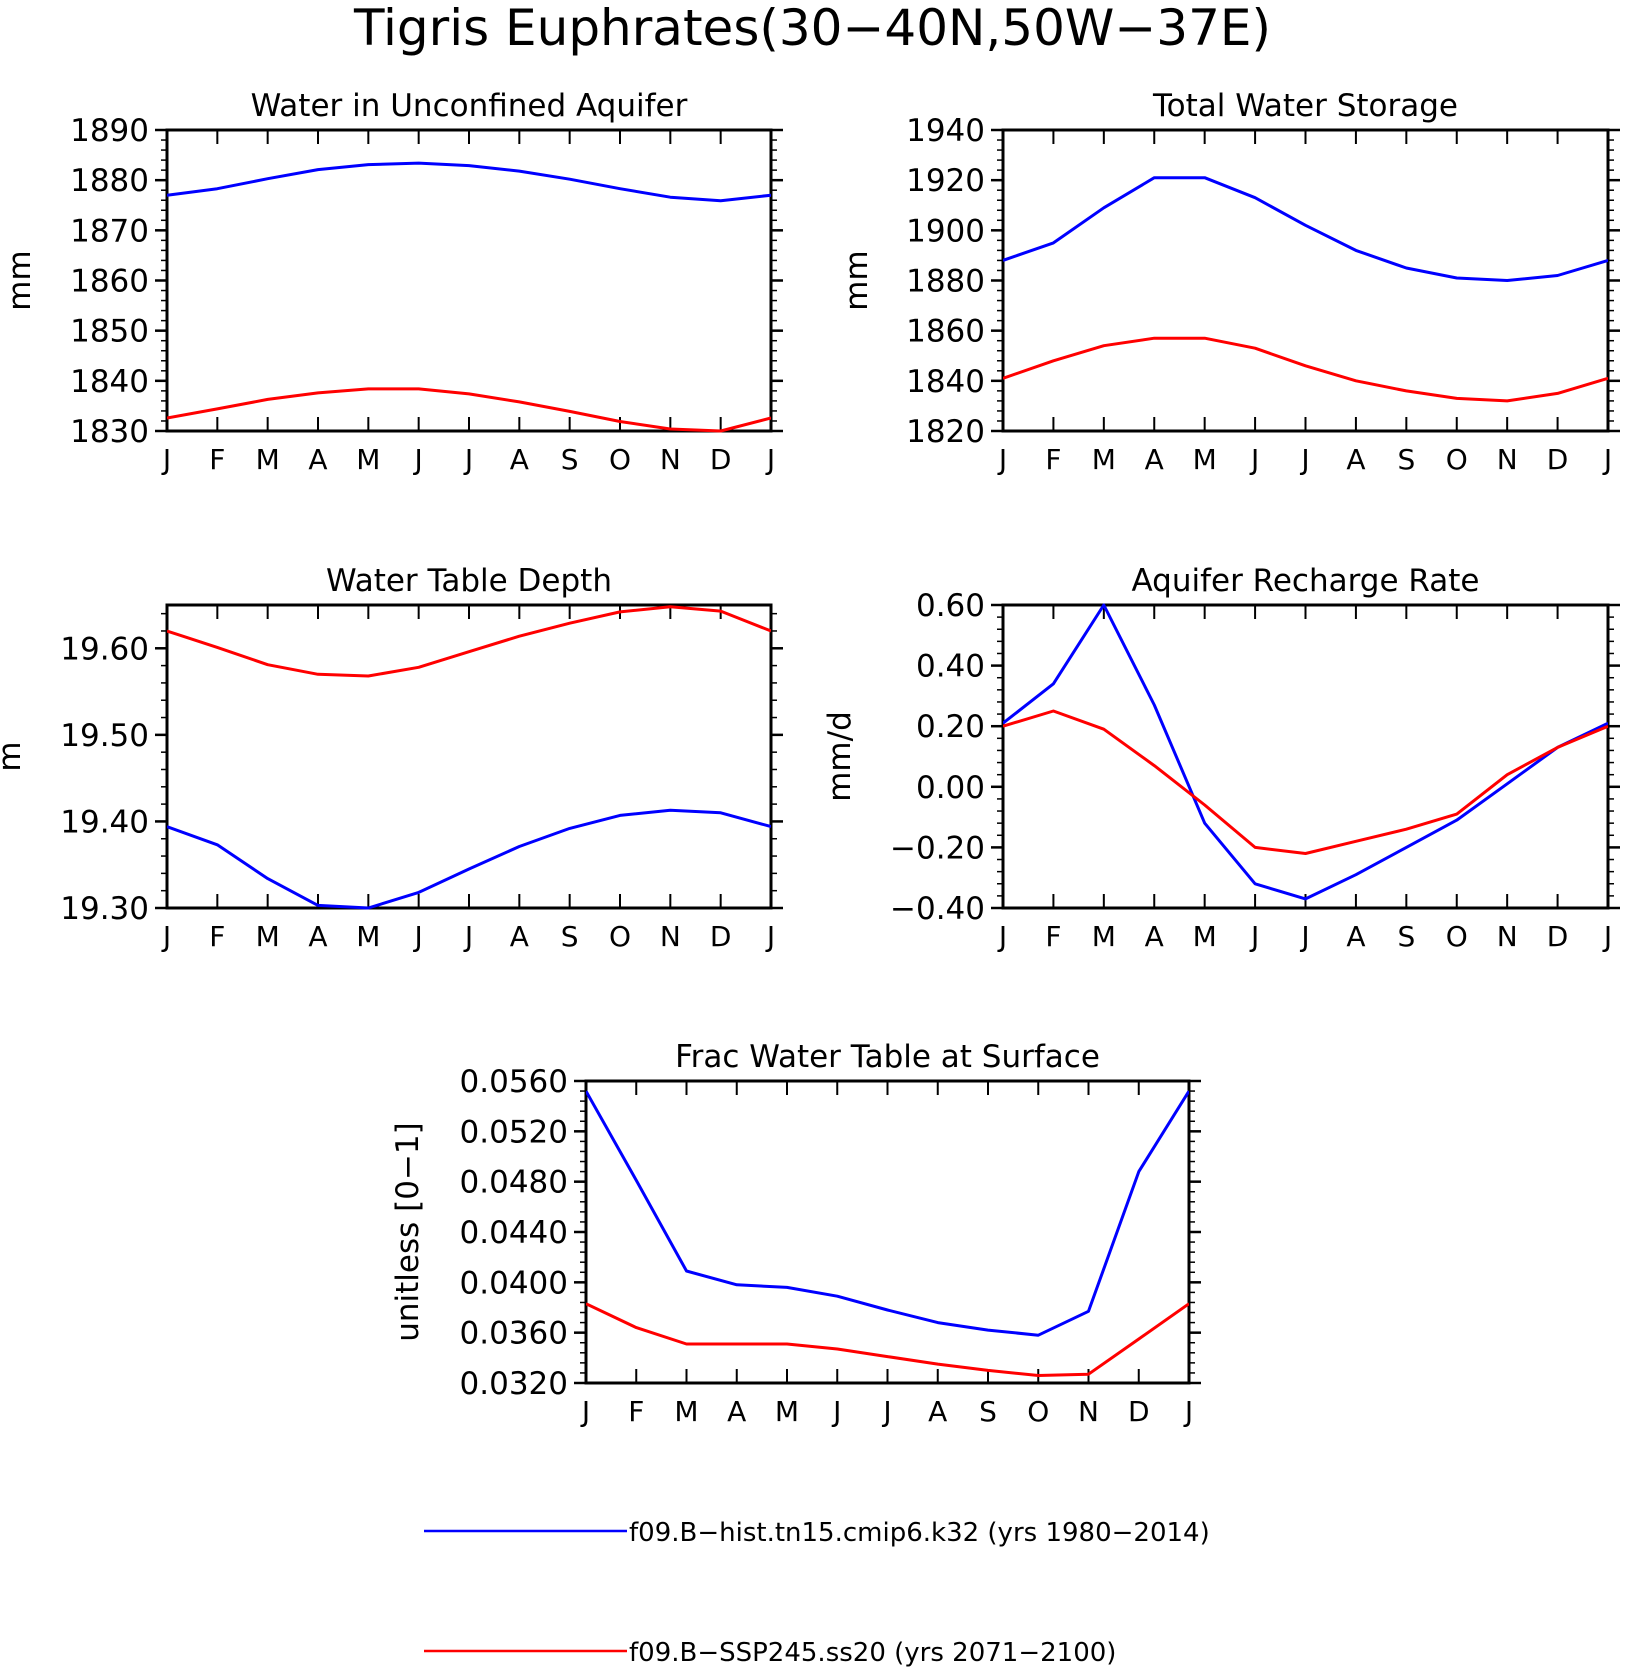 This screenshot has height=1667, width=1625. Describe the element at coordinates (514, 1233) in the screenshot. I see `y-tick-label: 0.0440` at that location.